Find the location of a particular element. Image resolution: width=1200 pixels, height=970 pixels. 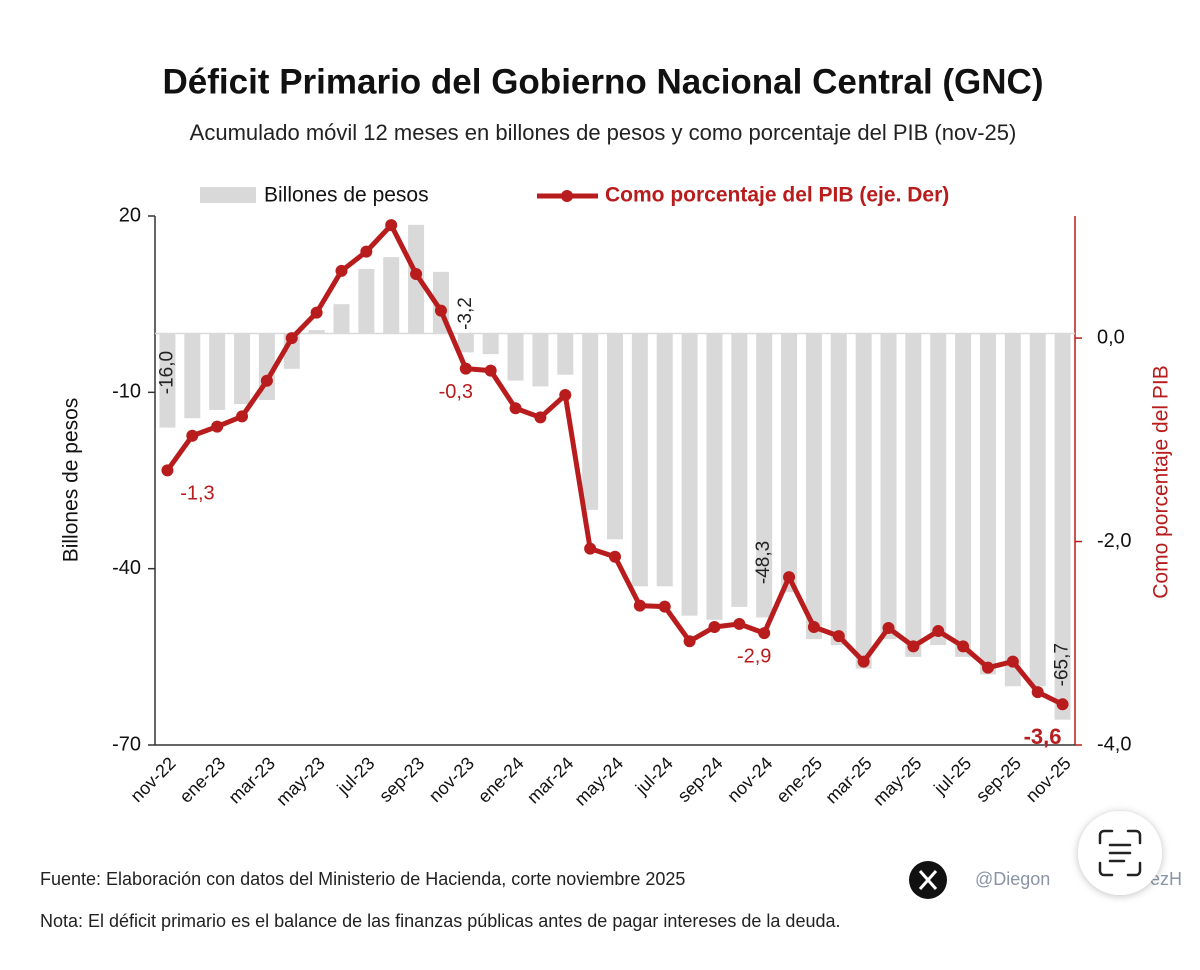

line-value-label: -2,9 is located at coordinates (754, 656).